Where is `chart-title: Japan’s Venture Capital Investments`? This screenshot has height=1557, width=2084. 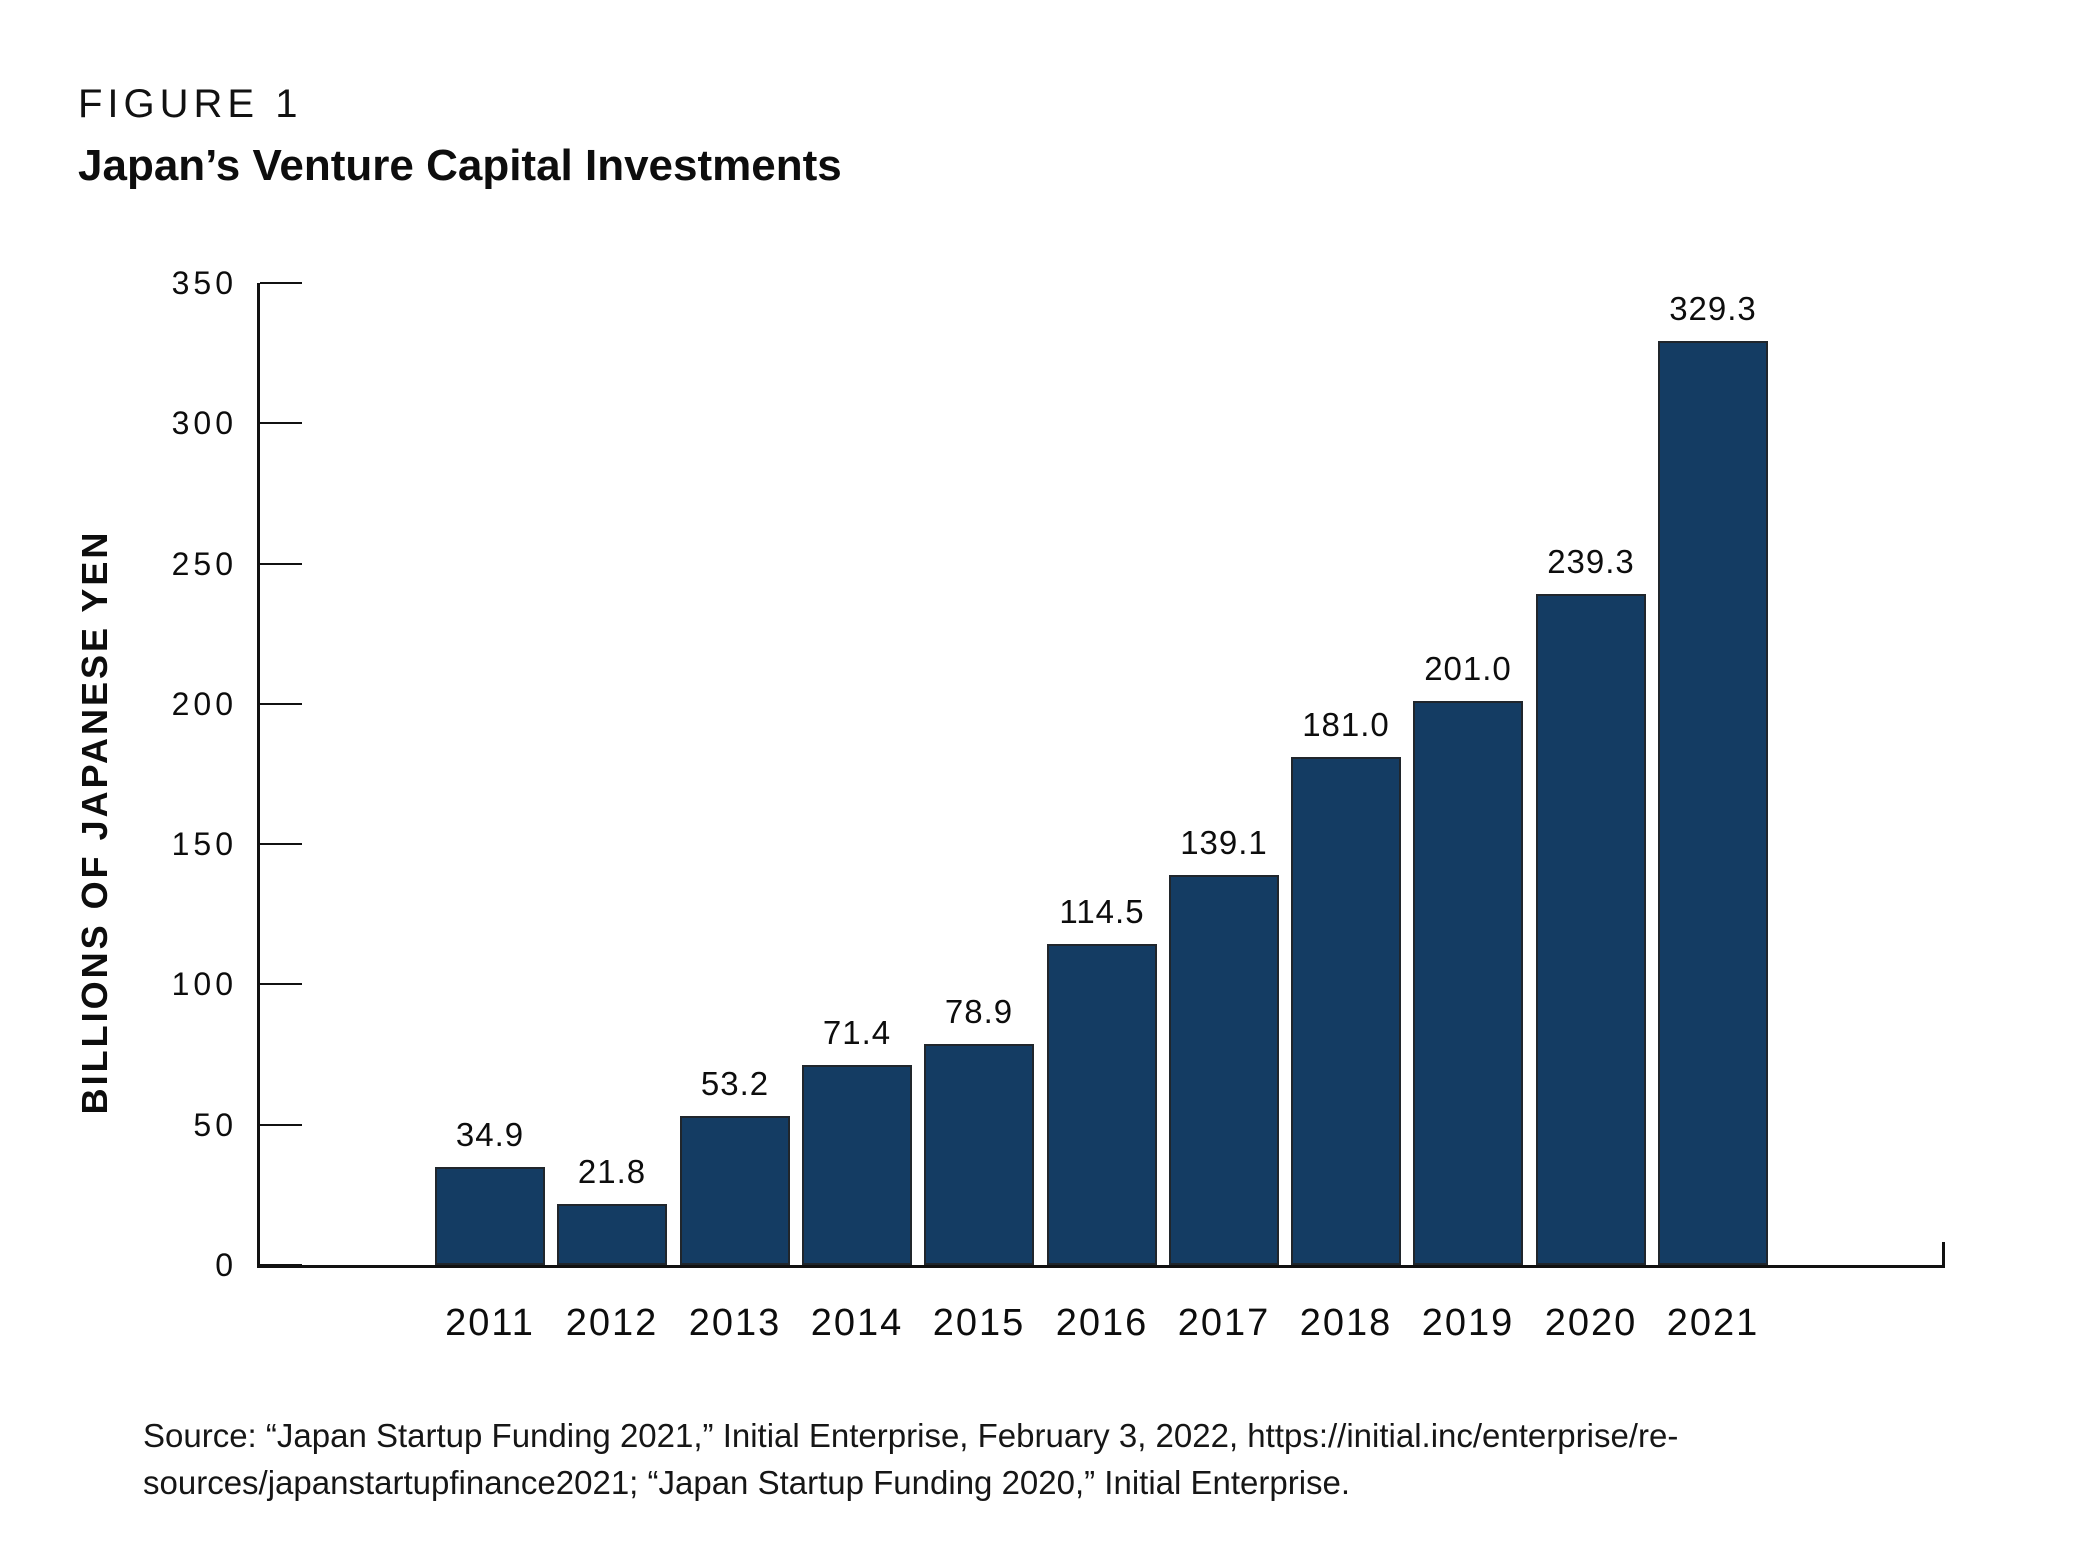 chart-title: Japan’s Venture Capital Investments is located at coordinates (460, 165).